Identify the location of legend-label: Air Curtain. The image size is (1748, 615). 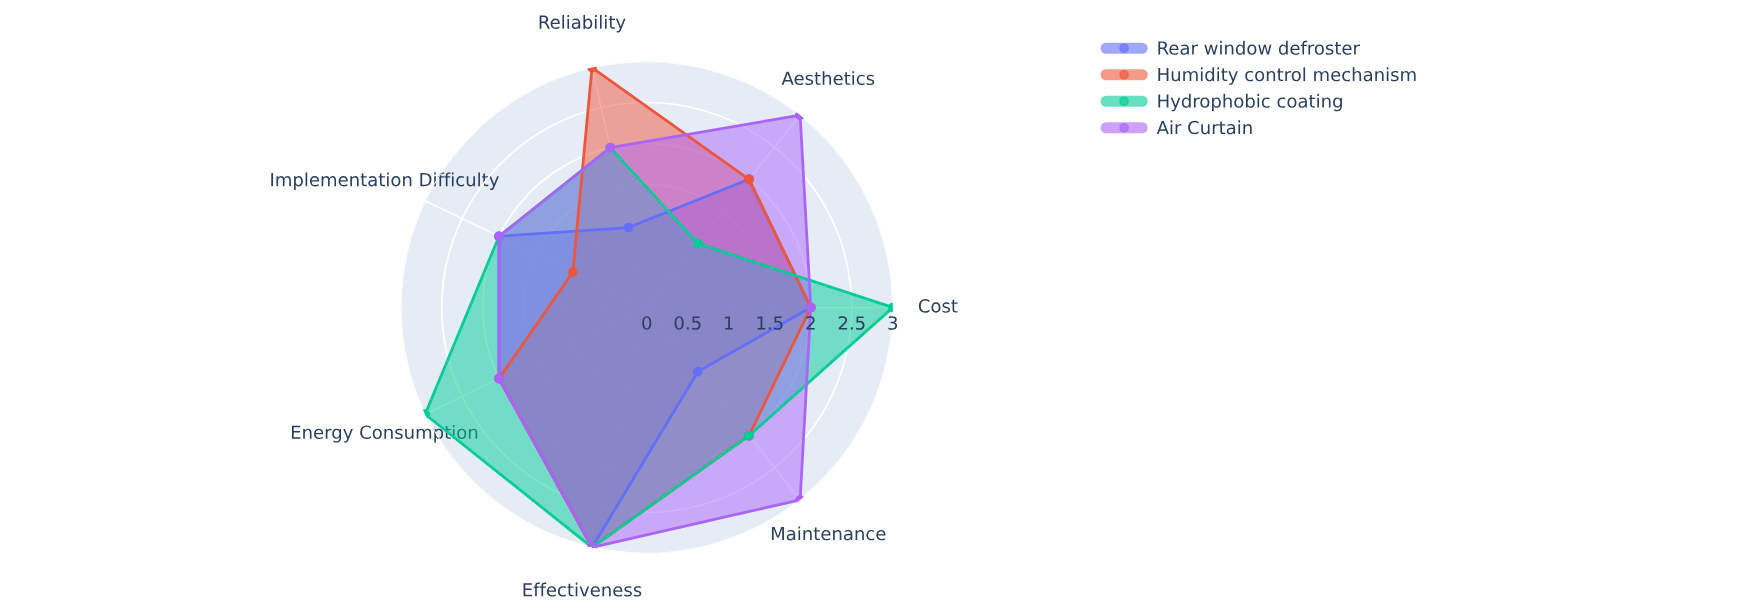
(1204, 127).